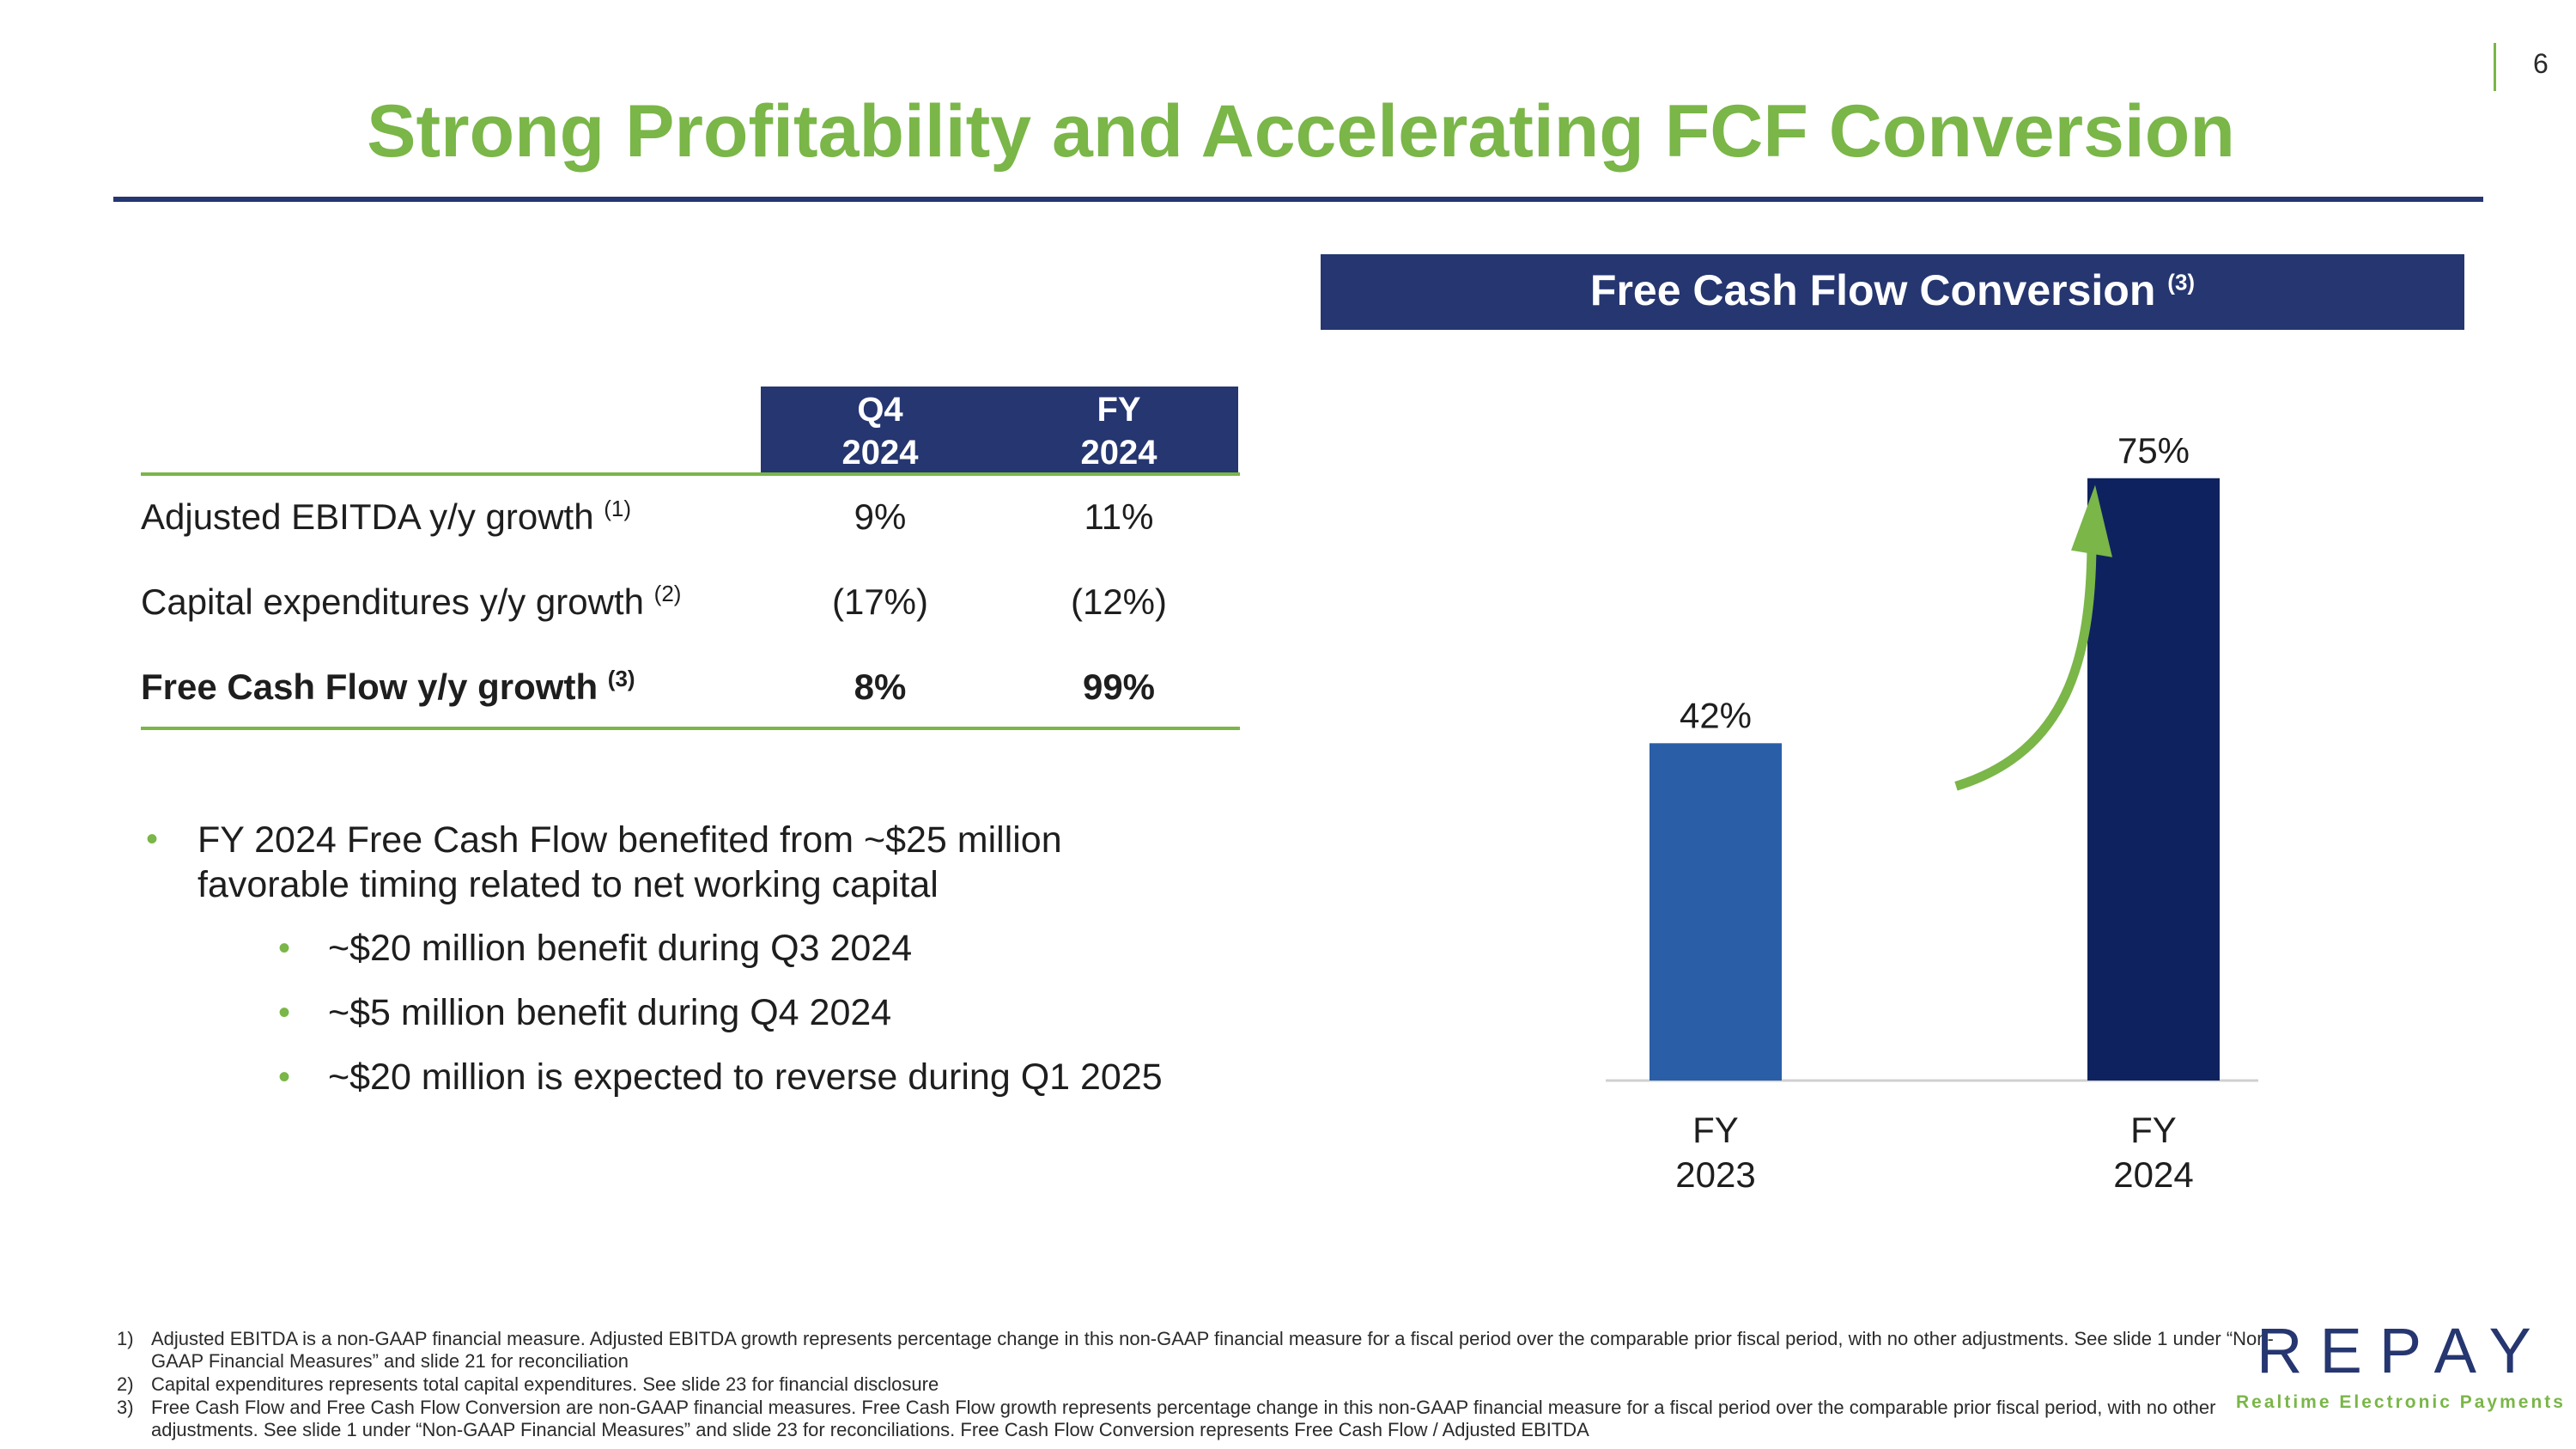 The image size is (2576, 1449). Describe the element at coordinates (1119, 516) in the screenshot. I see `table-cell-fy-adjusted-ebitda: 11%` at that location.